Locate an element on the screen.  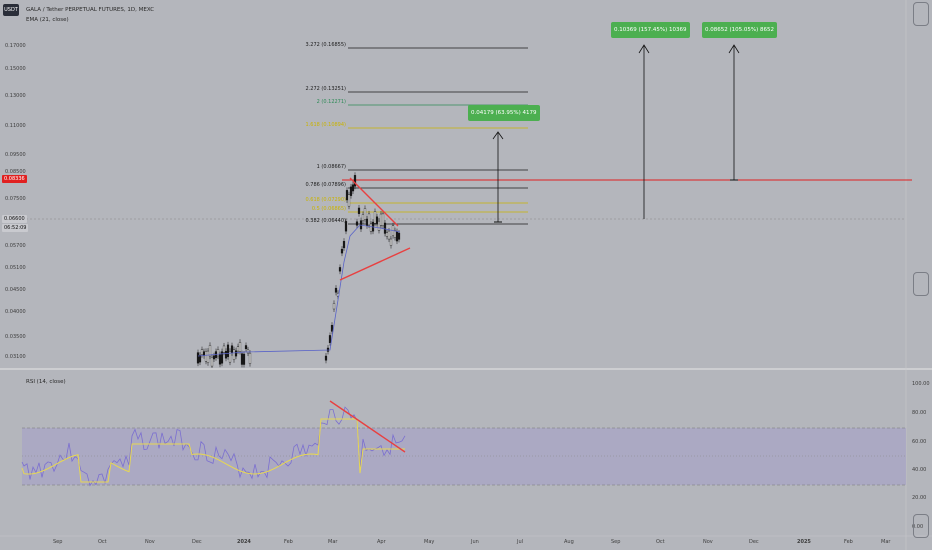
toolbar-toggle-bottom is located at coordinates (921, 526).